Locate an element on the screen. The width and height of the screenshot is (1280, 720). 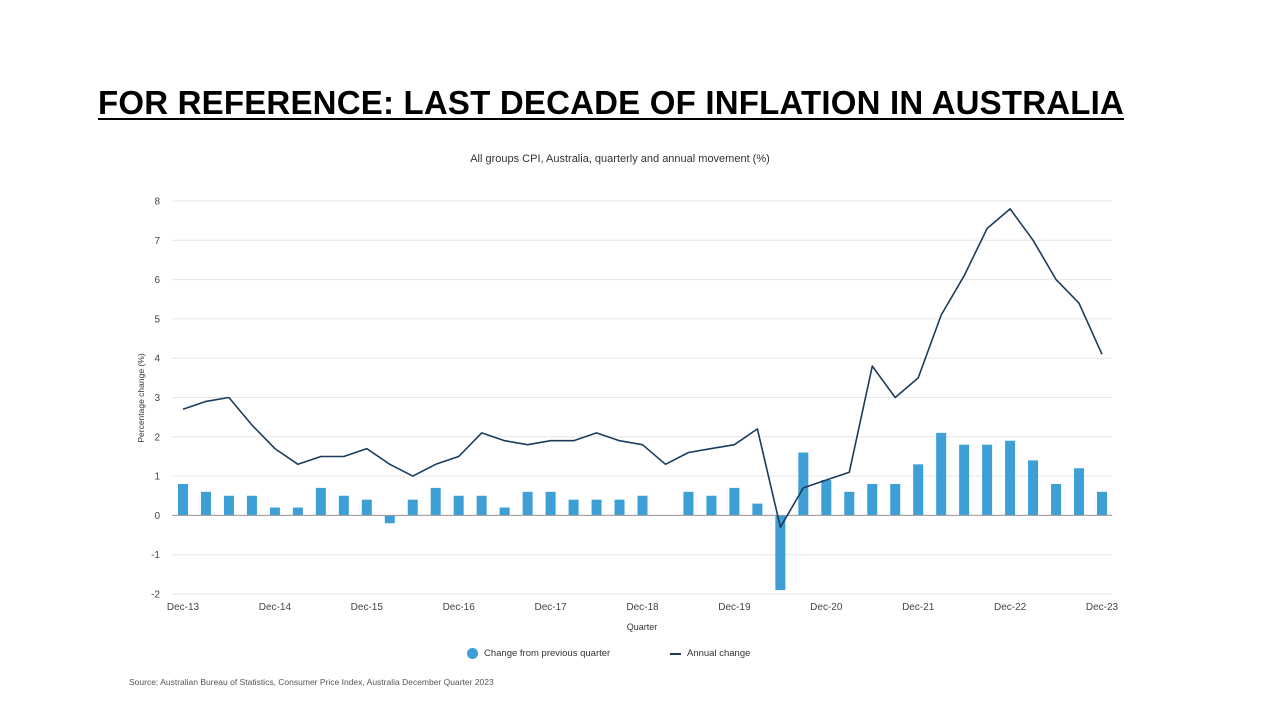
legend-item-annual: Annual change is located at coordinates (710, 653).